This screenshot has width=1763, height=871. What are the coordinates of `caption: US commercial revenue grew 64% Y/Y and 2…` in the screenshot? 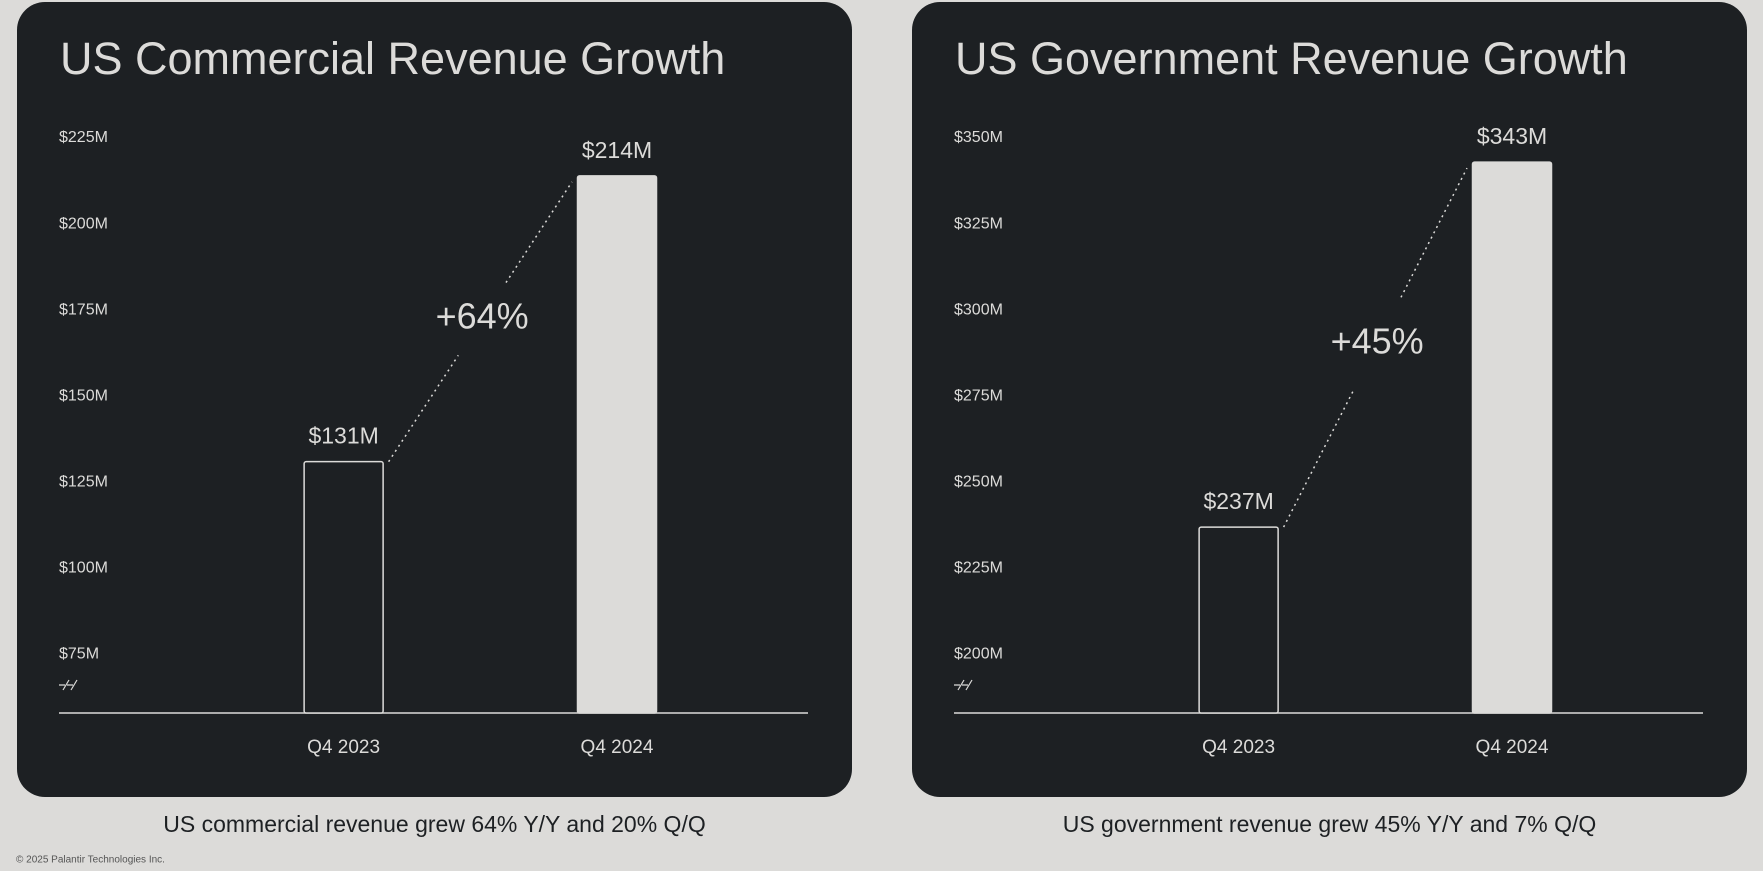 It's located at (434, 824).